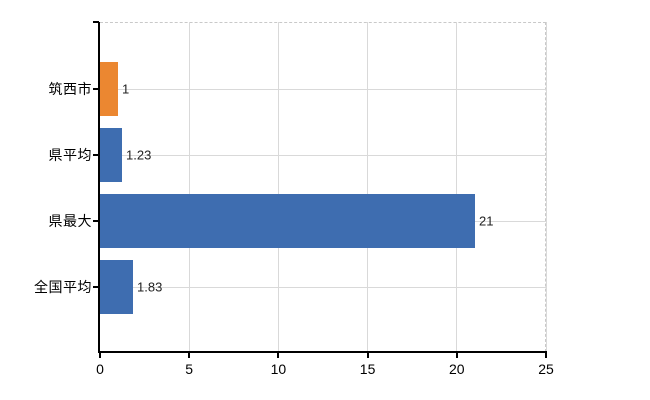  Describe the element at coordinates (99, 187) in the screenshot. I see `y-axis-line` at that location.